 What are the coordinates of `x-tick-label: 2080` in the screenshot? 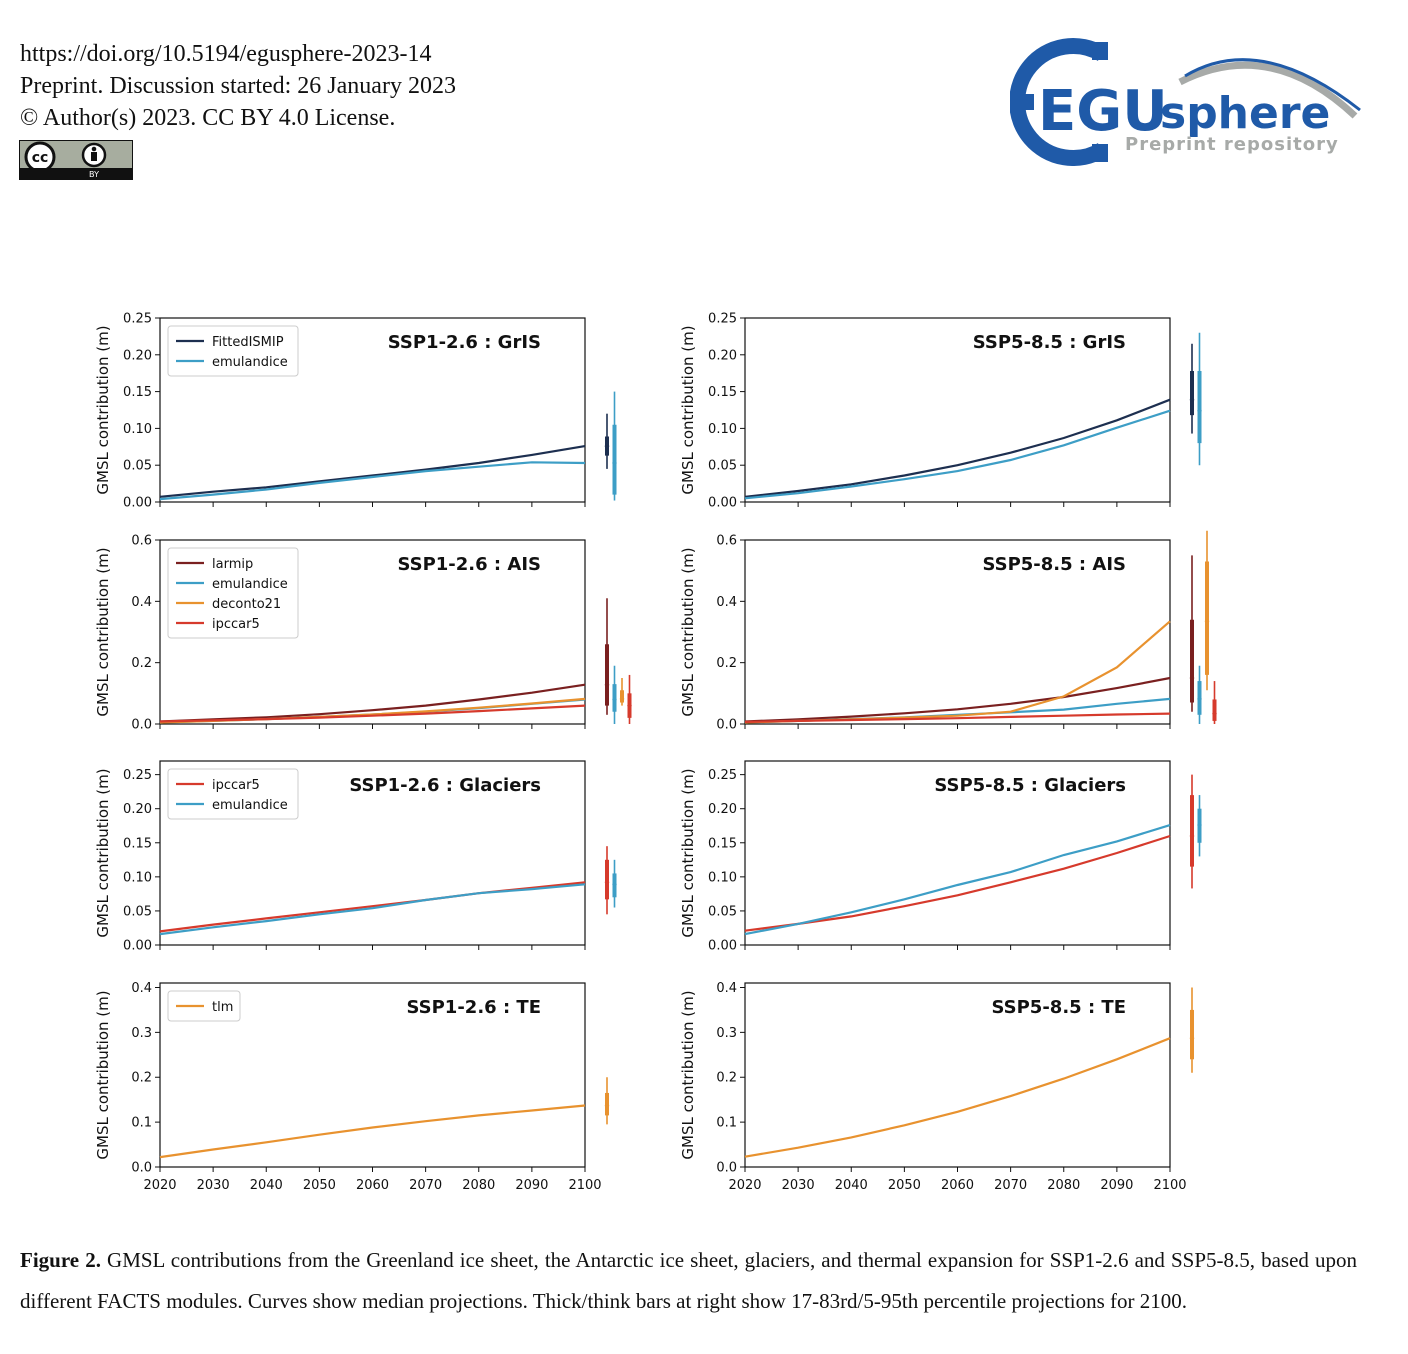 It's located at (1063, 1185).